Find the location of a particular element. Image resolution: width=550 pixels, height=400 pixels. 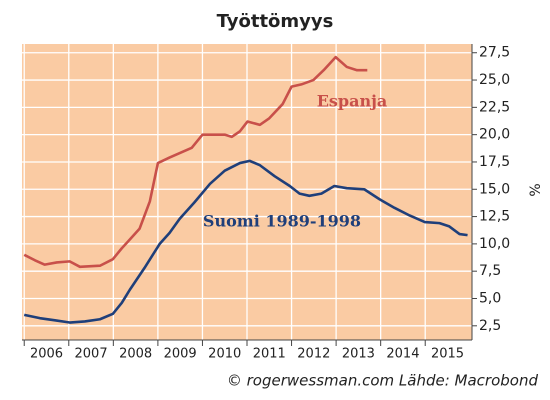

y-axis-label: % is located at coordinates (536, 189).